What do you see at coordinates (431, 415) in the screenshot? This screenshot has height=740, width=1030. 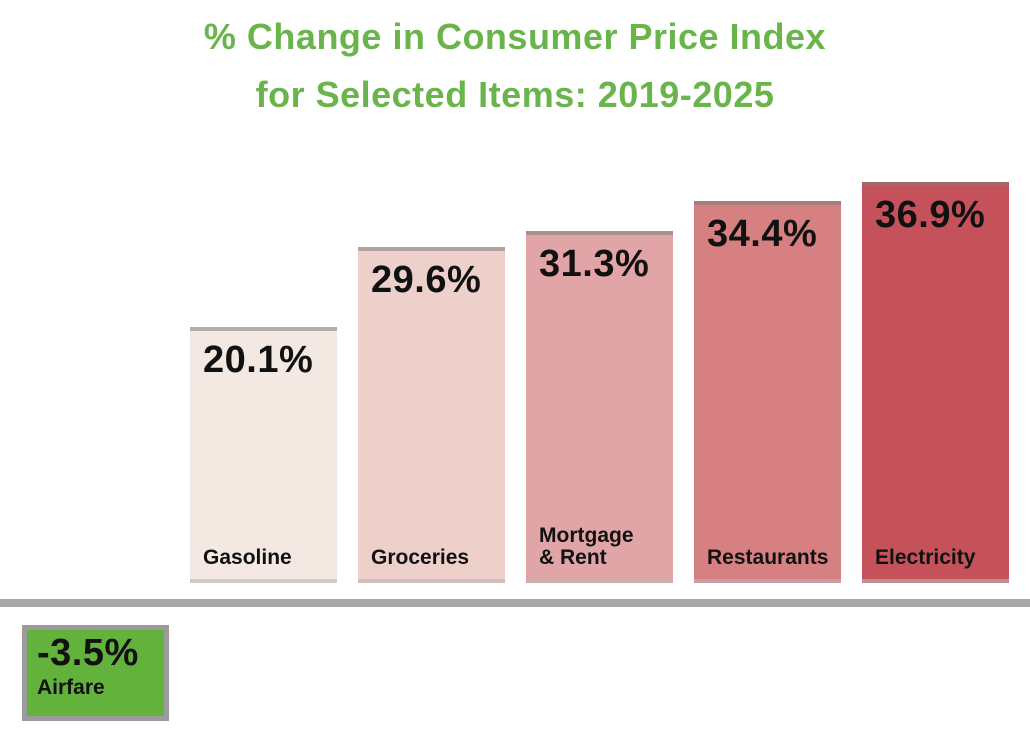 I see `bar-groceries: 29.6% Groceries` at bounding box center [431, 415].